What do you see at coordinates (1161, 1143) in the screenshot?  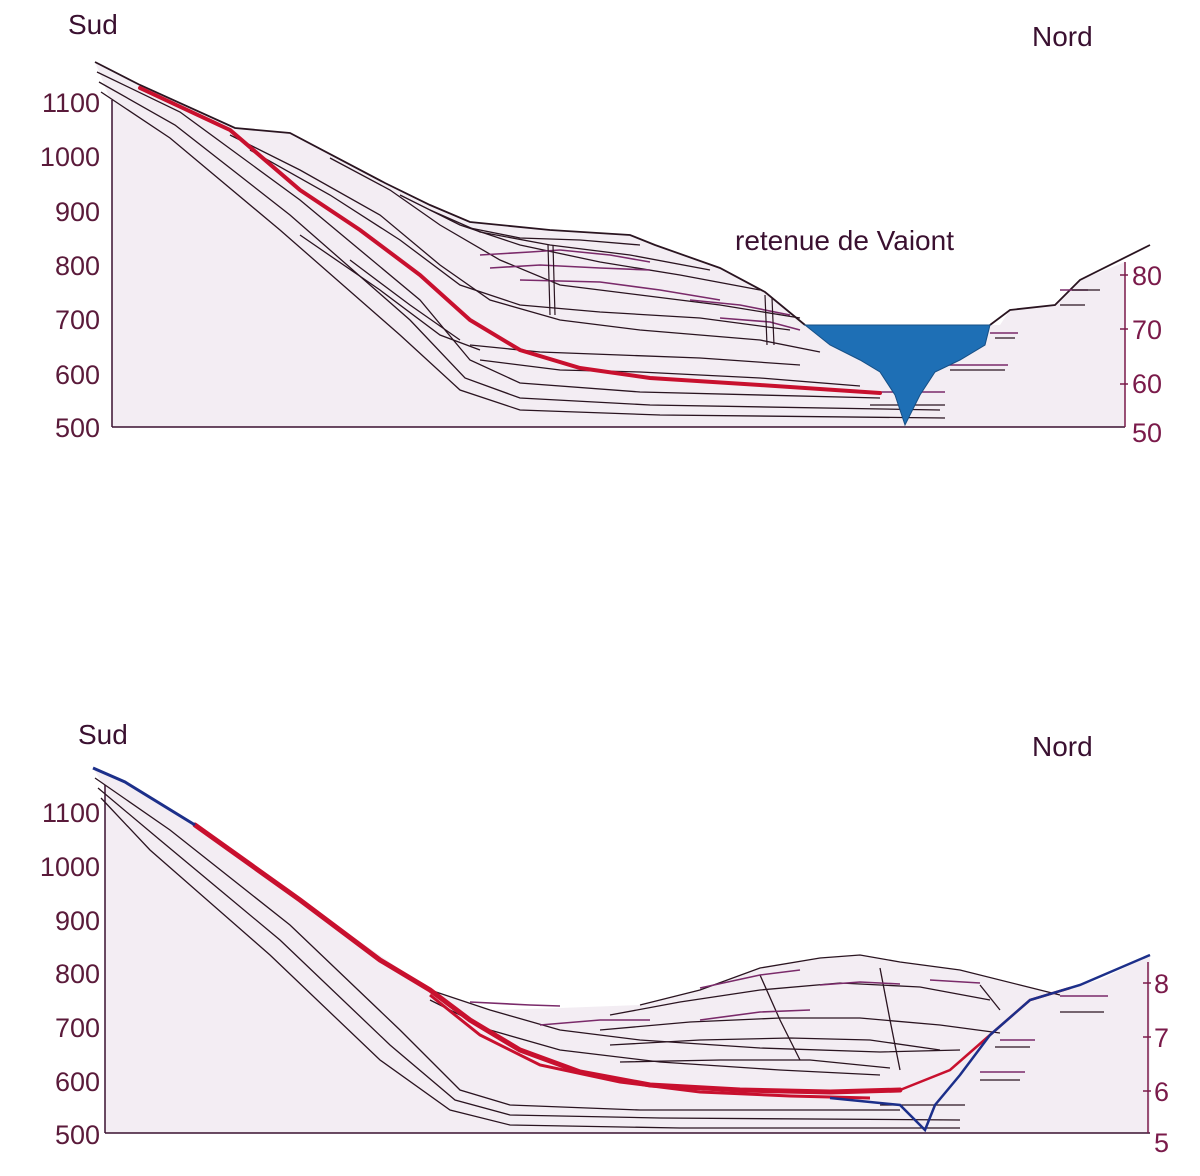 I see `right-tick-5: 5` at bounding box center [1161, 1143].